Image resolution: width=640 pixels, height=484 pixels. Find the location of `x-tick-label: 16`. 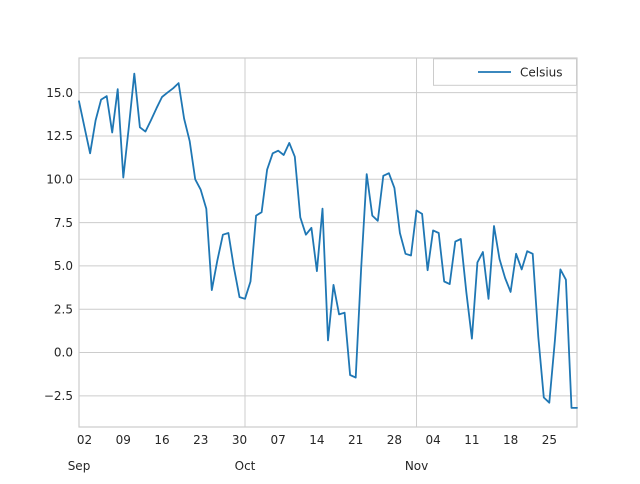

x-tick-label: 16 is located at coordinates (161, 440).